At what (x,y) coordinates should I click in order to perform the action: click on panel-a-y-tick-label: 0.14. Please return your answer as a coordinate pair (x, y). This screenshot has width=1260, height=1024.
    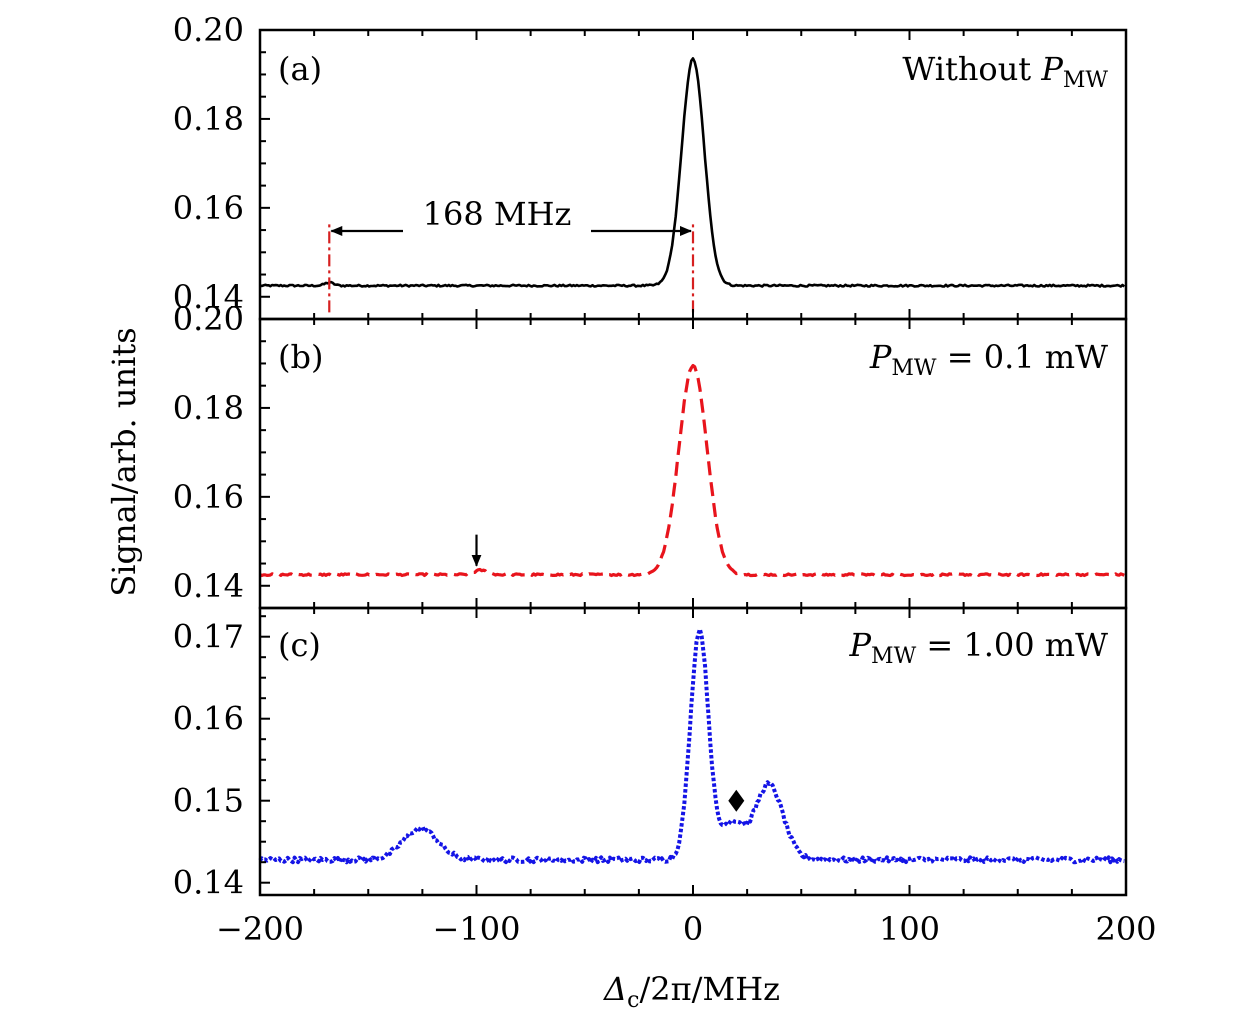
    Looking at the image, I should click on (208, 297).